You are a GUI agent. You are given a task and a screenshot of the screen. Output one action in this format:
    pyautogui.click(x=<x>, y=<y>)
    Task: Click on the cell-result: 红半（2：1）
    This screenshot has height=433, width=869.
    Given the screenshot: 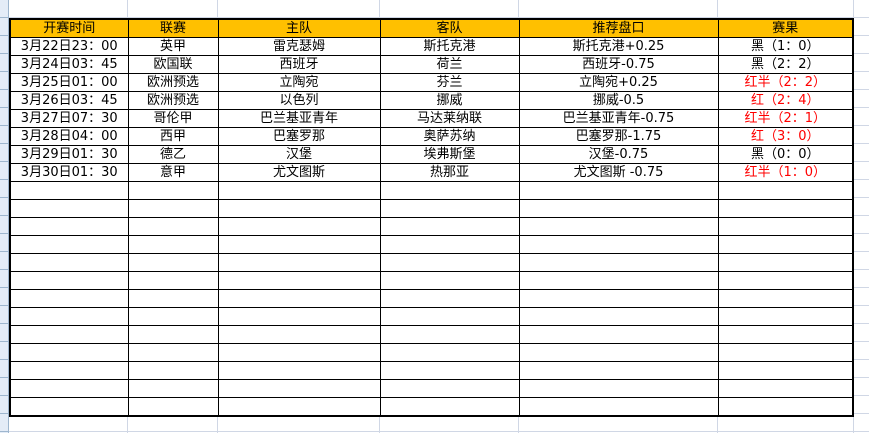 What is the action you would take?
    pyautogui.click(x=785, y=118)
    